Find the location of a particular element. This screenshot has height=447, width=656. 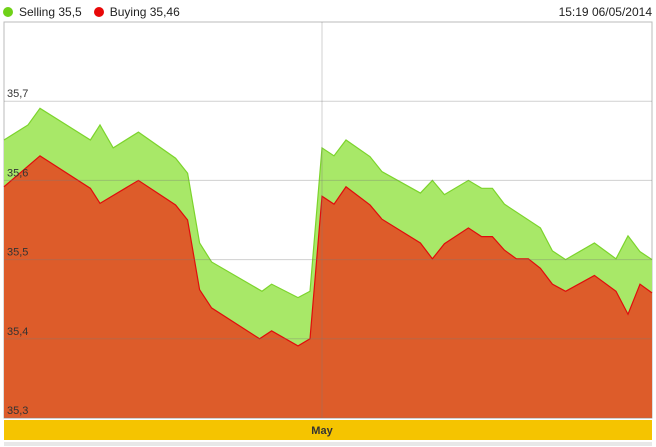

legend-buying: Buying 35,46 is located at coordinates (136, 12).